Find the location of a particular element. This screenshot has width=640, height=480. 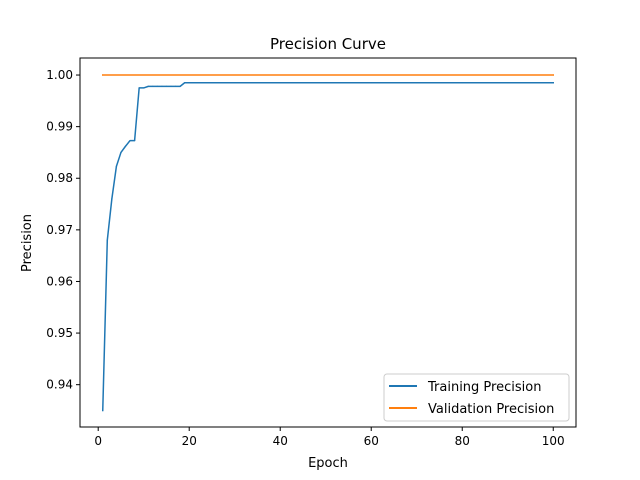

legend-box is located at coordinates (476, 397).